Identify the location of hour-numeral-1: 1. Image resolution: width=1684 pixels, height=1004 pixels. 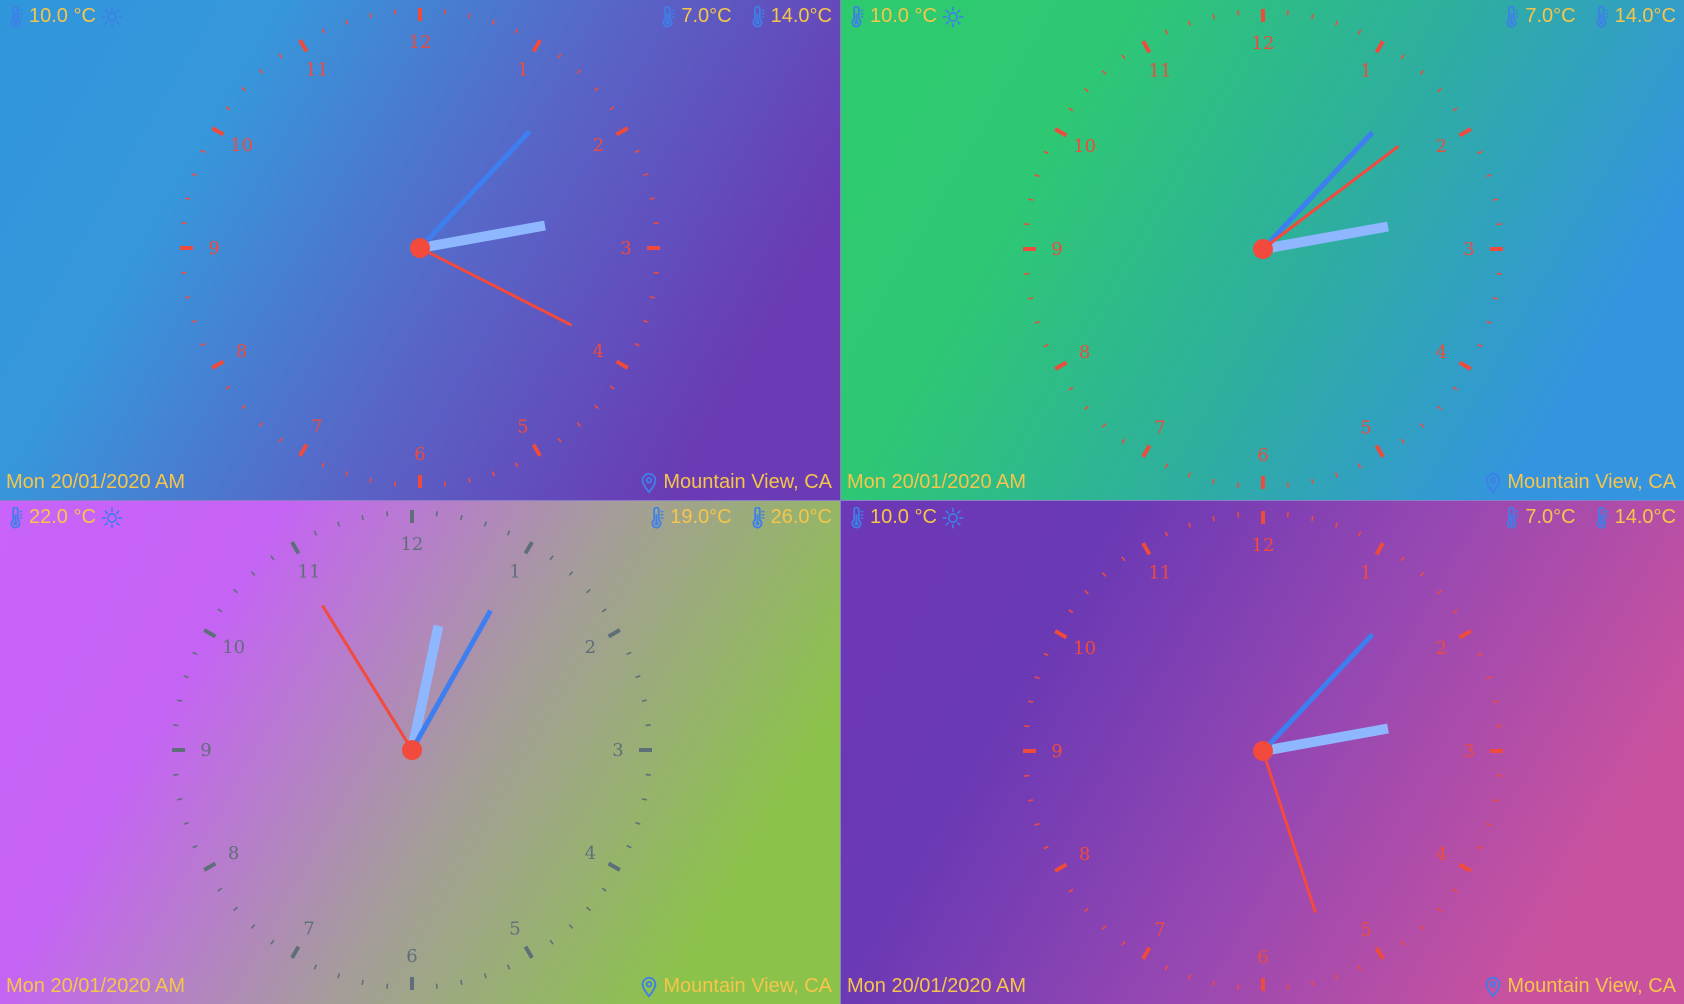
(1365, 573).